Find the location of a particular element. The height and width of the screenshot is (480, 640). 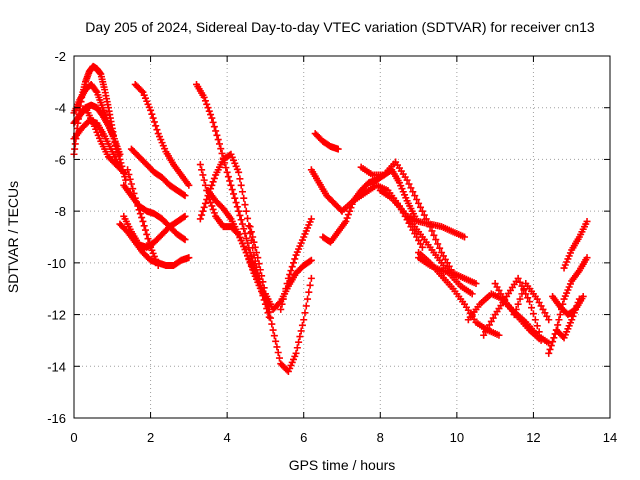

y-tick-label: -16 is located at coordinates (56, 418).